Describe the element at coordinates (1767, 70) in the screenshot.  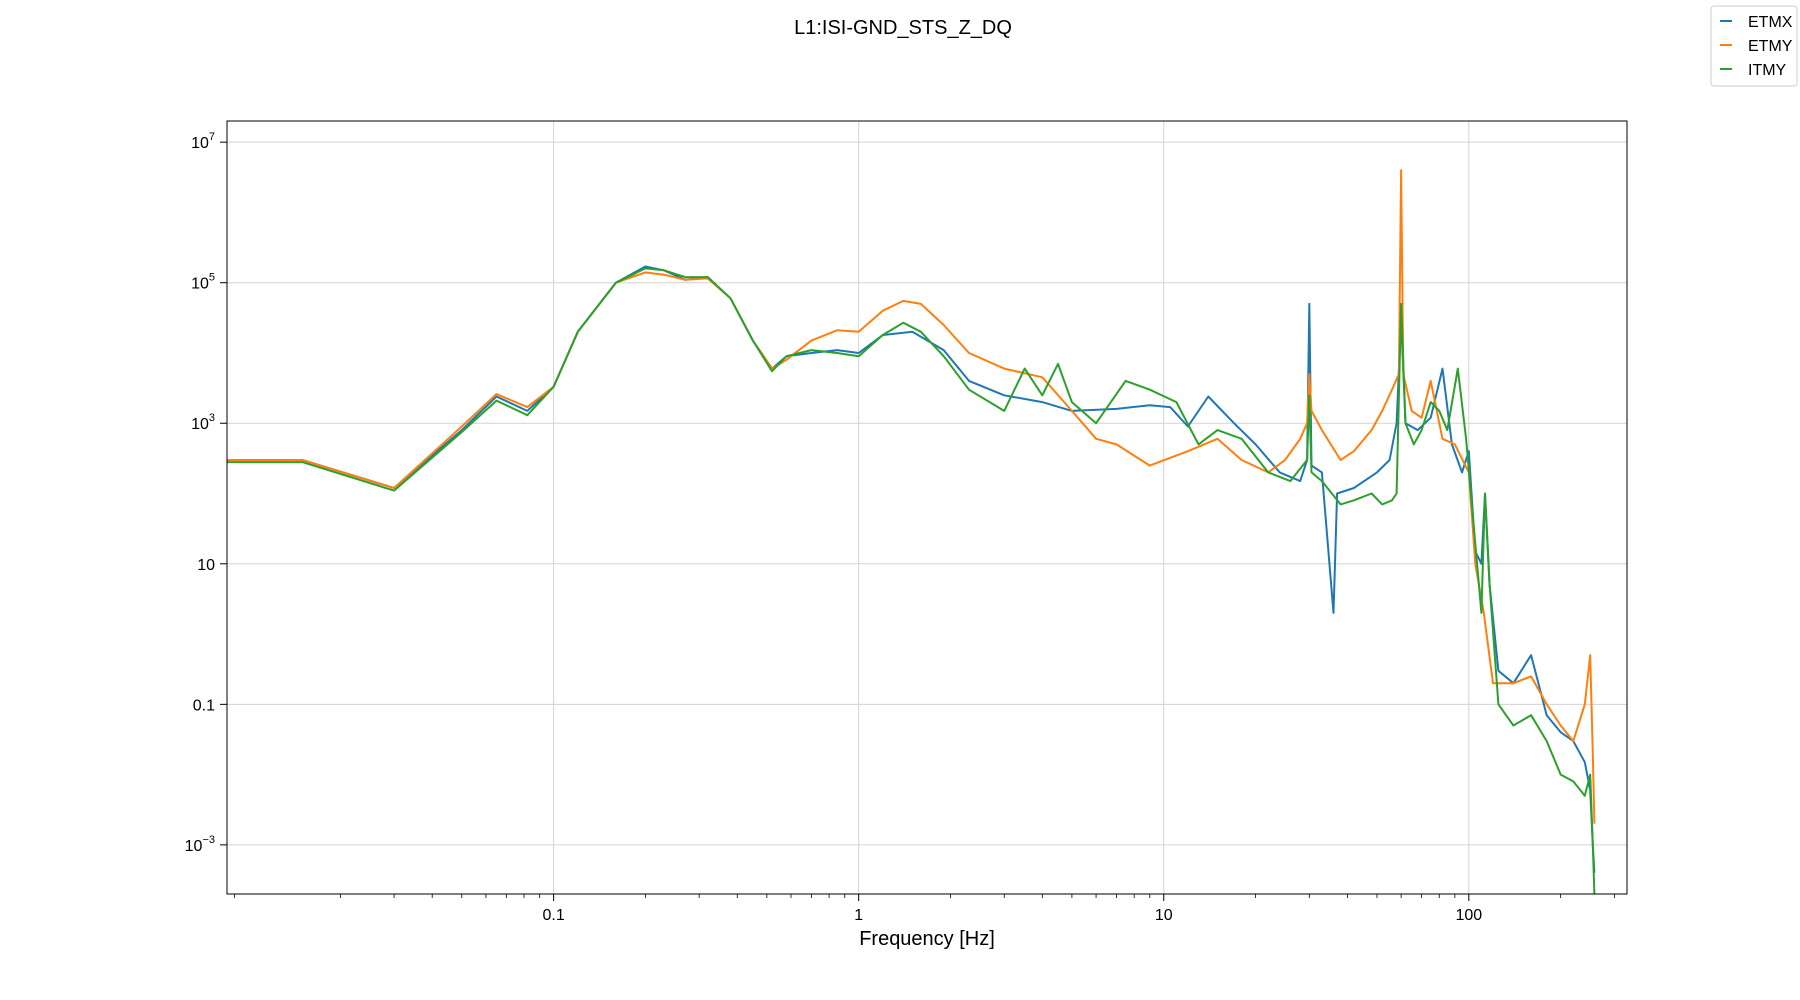
I see `legend-label: ITMY` at that location.